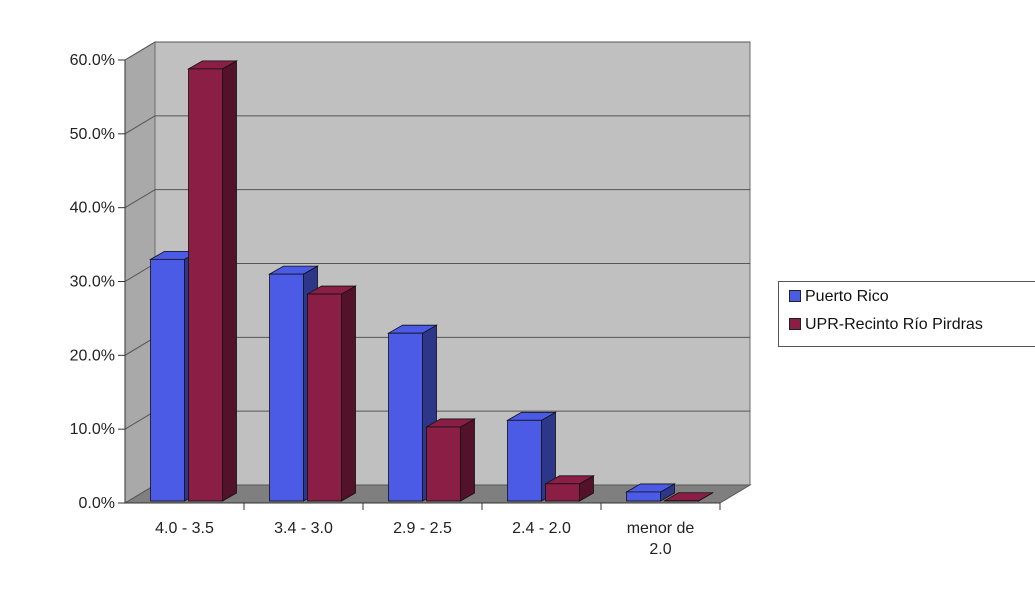 Image resolution: width=1035 pixels, height=602 pixels. What do you see at coordinates (92, 355) in the screenshot?
I see `y-tick-label: 20.0%` at bounding box center [92, 355].